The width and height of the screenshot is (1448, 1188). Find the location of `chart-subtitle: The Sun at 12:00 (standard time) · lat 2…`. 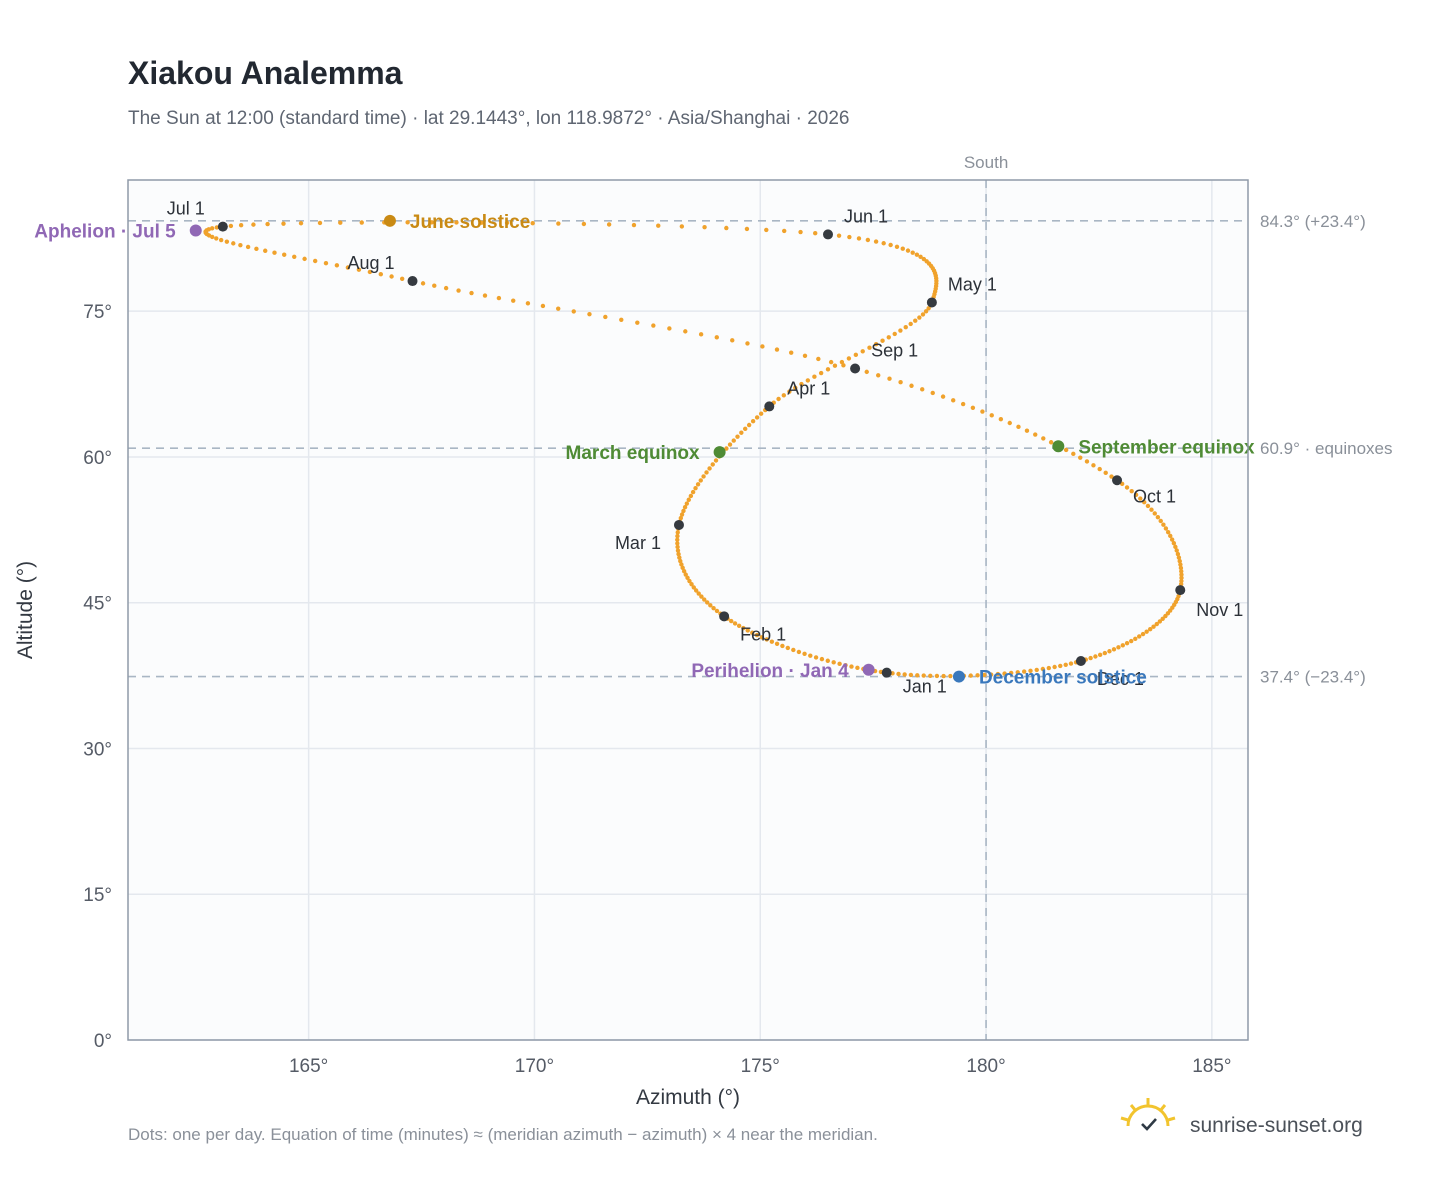

chart-subtitle: The Sun at 12:00 (standard time) · lat 2… is located at coordinates (488, 118).